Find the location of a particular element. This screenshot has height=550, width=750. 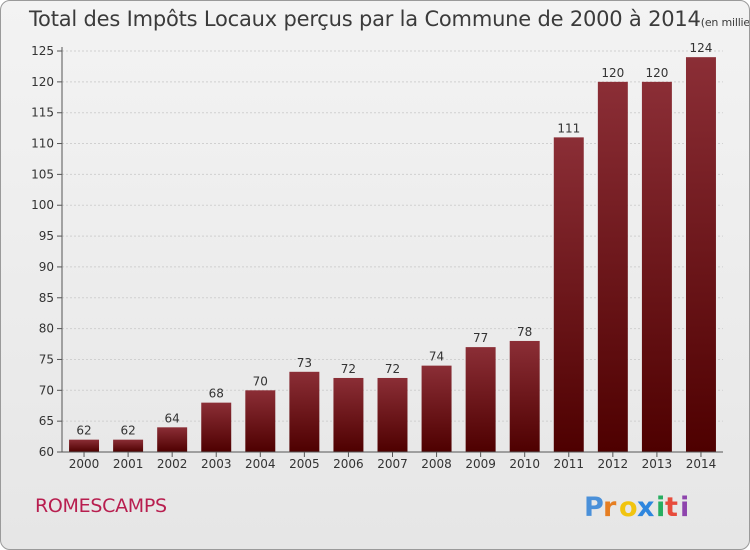

x-tick-label: 2009 is located at coordinates (480, 464).